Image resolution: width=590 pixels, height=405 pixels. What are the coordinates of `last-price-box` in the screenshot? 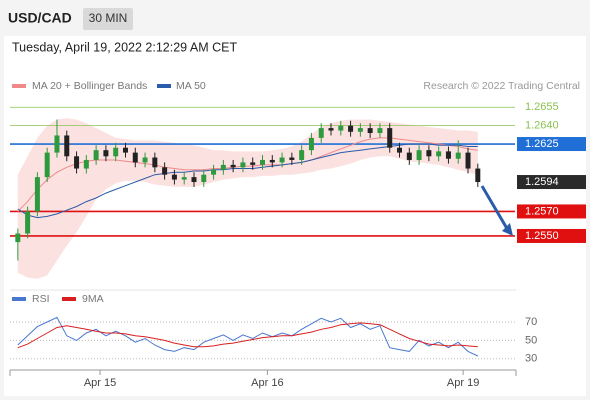 It's located at (551, 182).